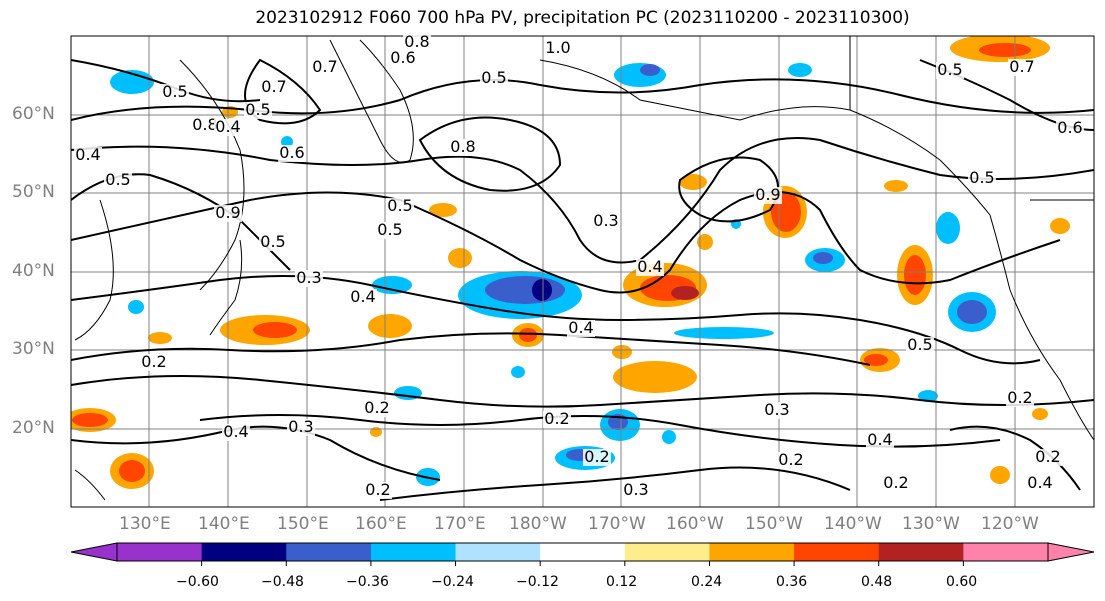  Describe the element at coordinates (792, 582) in the screenshot. I see `colorbar-tick-label: 0.36` at that location.